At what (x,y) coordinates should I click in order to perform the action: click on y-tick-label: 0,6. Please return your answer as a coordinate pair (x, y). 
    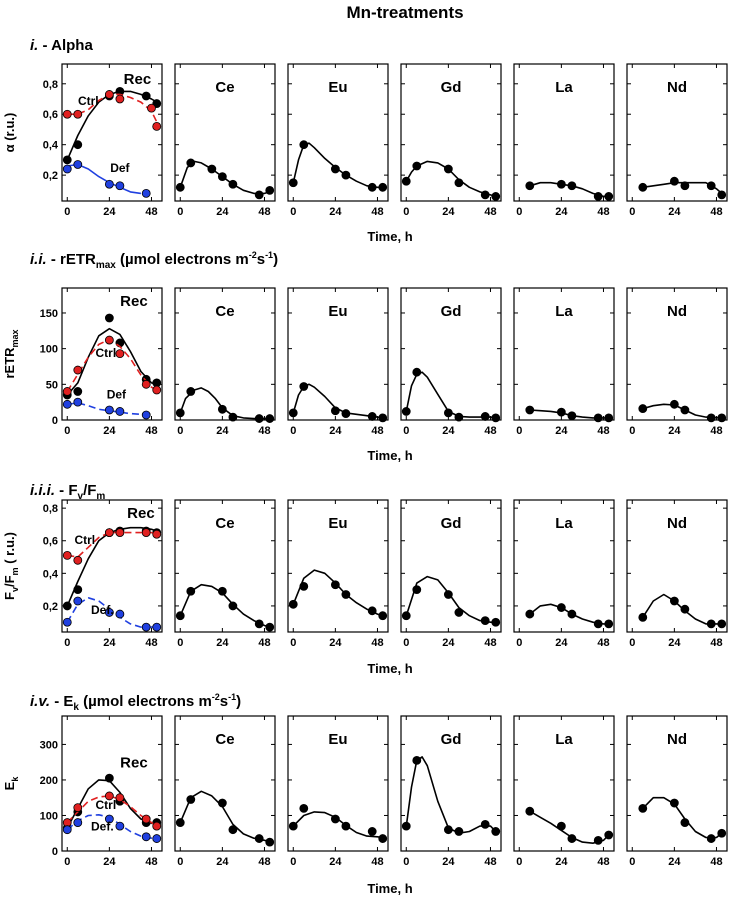
    Looking at the image, I should click on (50, 542).